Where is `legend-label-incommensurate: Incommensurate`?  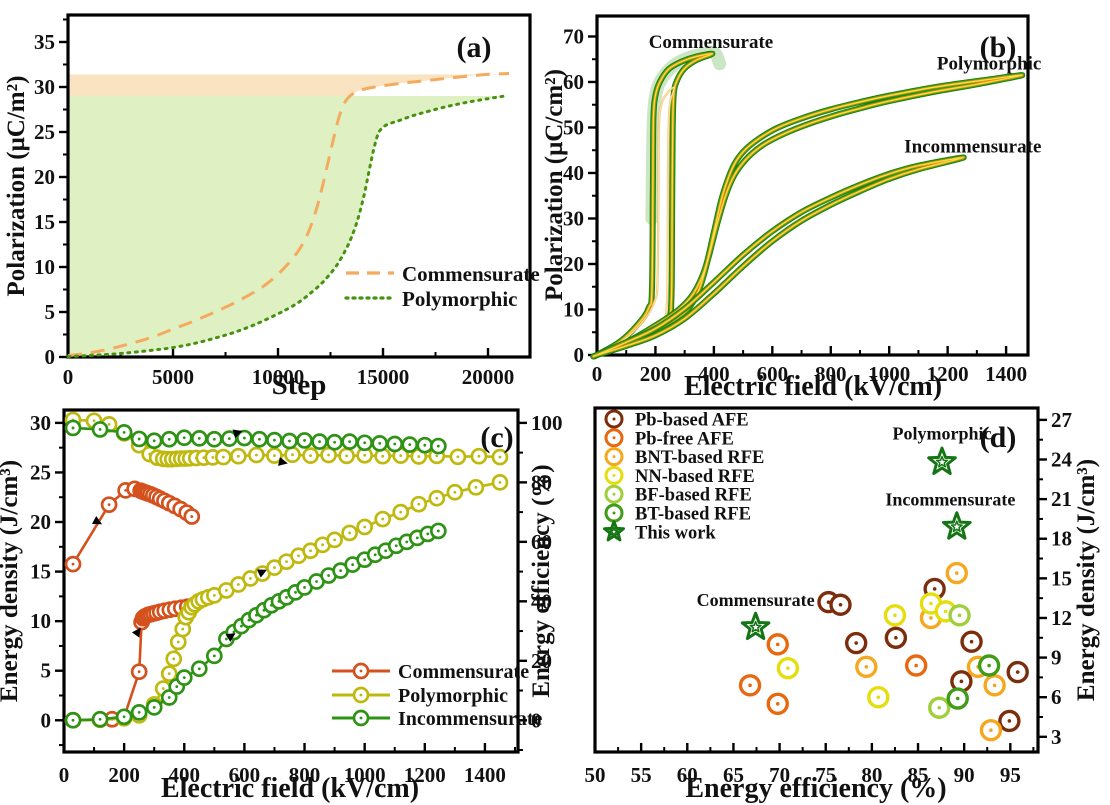 legend-label-incommensurate: Incommensurate is located at coordinates (470, 719).